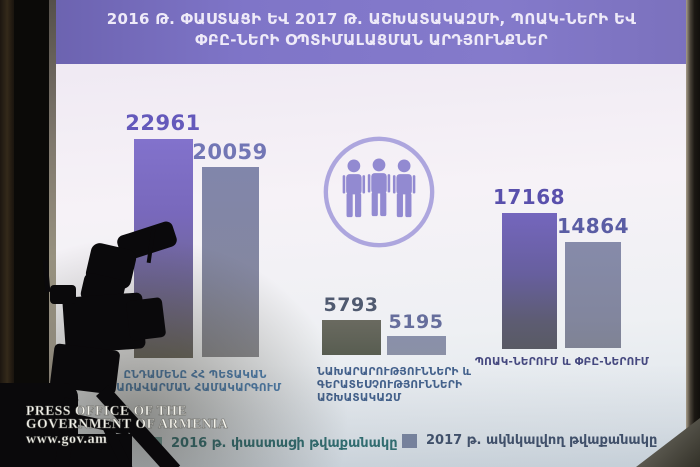 The width and height of the screenshot is (700, 467). What do you see at coordinates (67, 440) in the screenshot?
I see `watermark-url: www.gov.am` at bounding box center [67, 440].